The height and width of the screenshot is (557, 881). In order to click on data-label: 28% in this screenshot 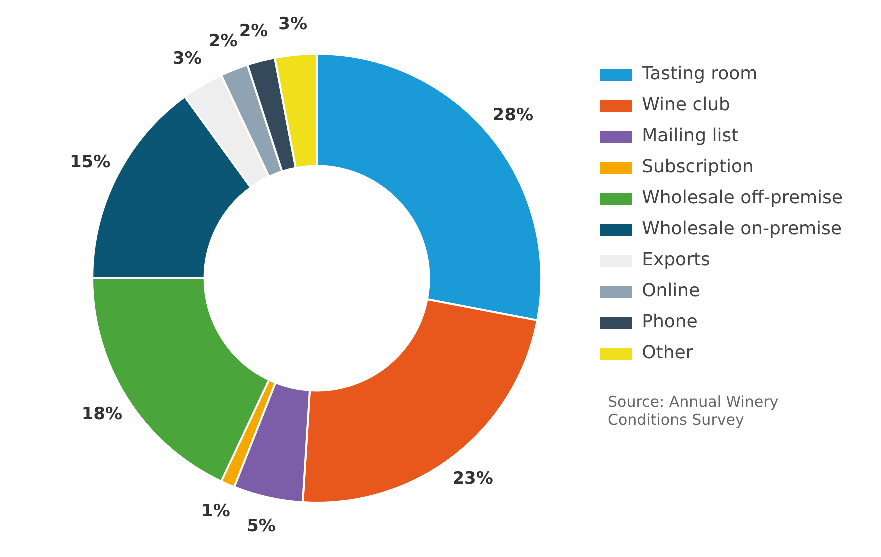, I will do `click(513, 116)`.